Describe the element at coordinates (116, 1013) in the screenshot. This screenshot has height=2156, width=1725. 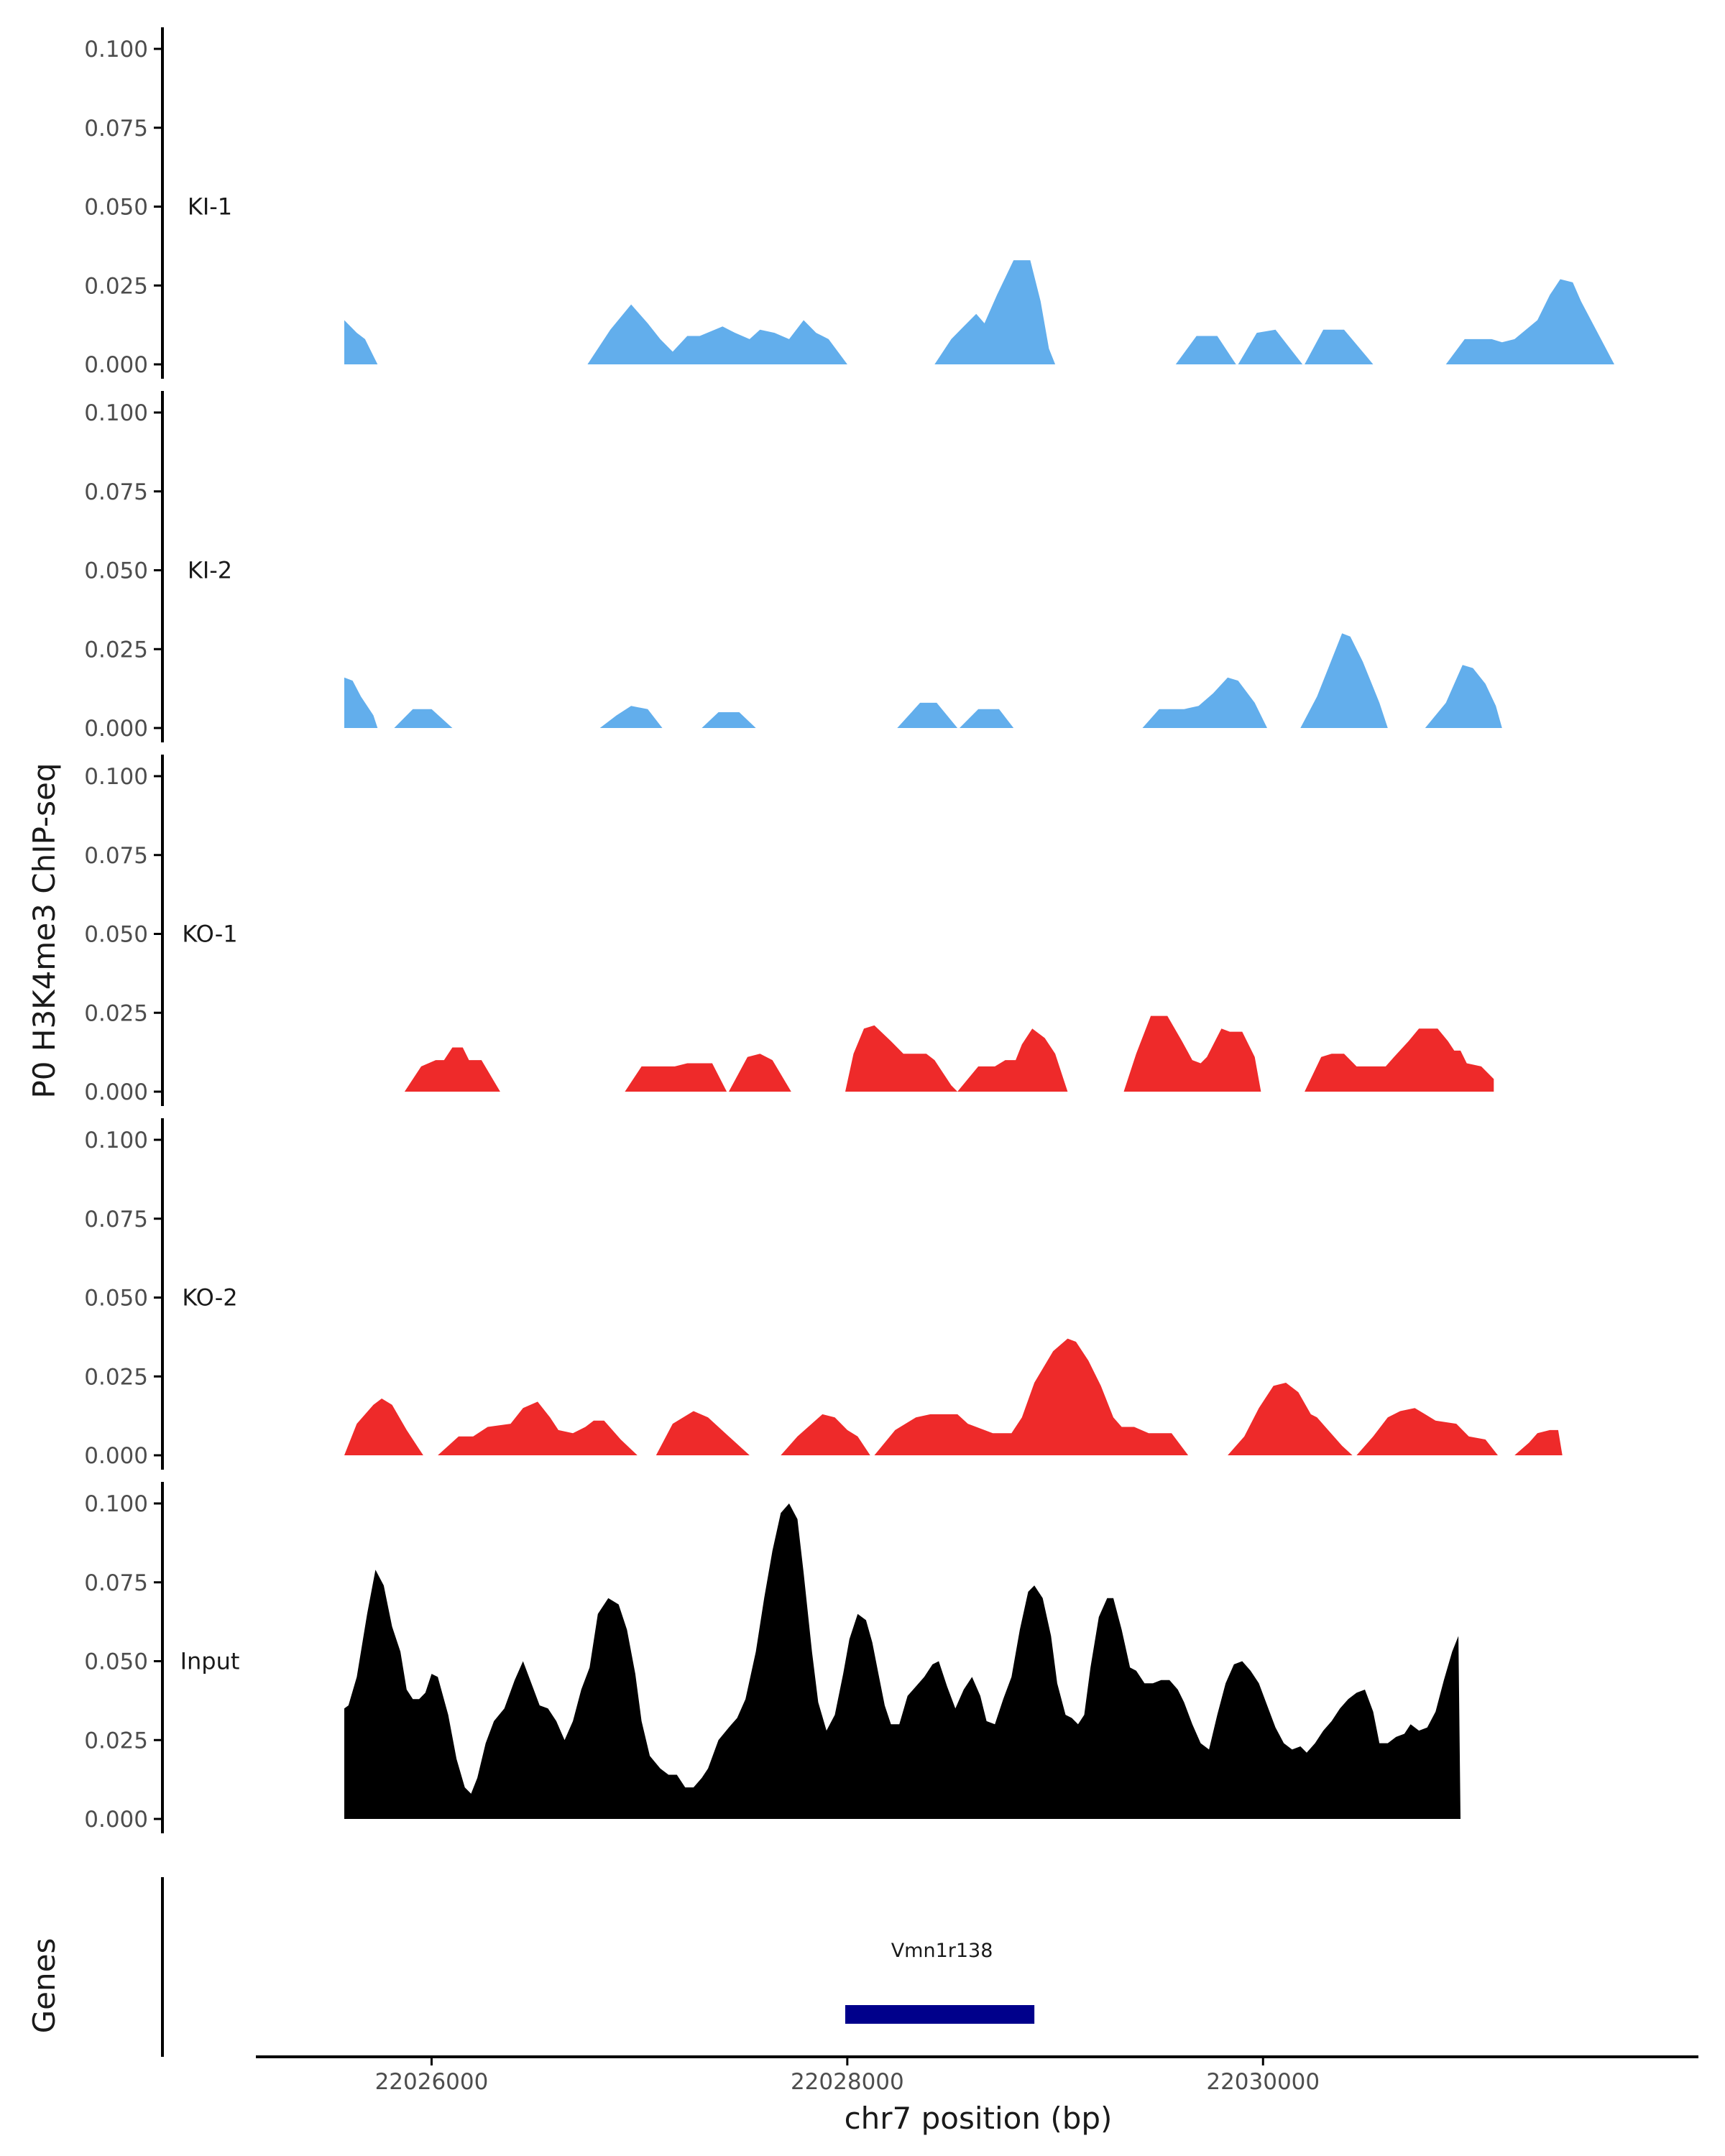
I see `y-tick-label-ko-1: 0.025` at that location.